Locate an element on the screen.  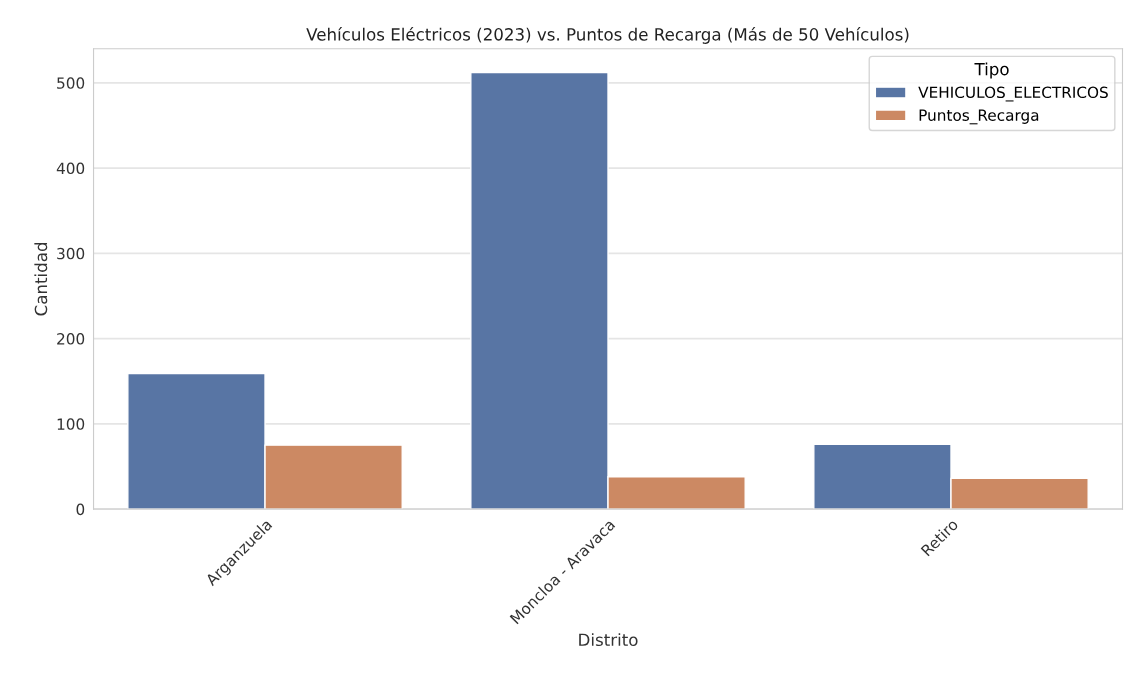
chart-title: Vehículos Eléctricos (2023) vs. Puntos de Recarga (Más de 50 Vehículos) is located at coordinates (607, 35).